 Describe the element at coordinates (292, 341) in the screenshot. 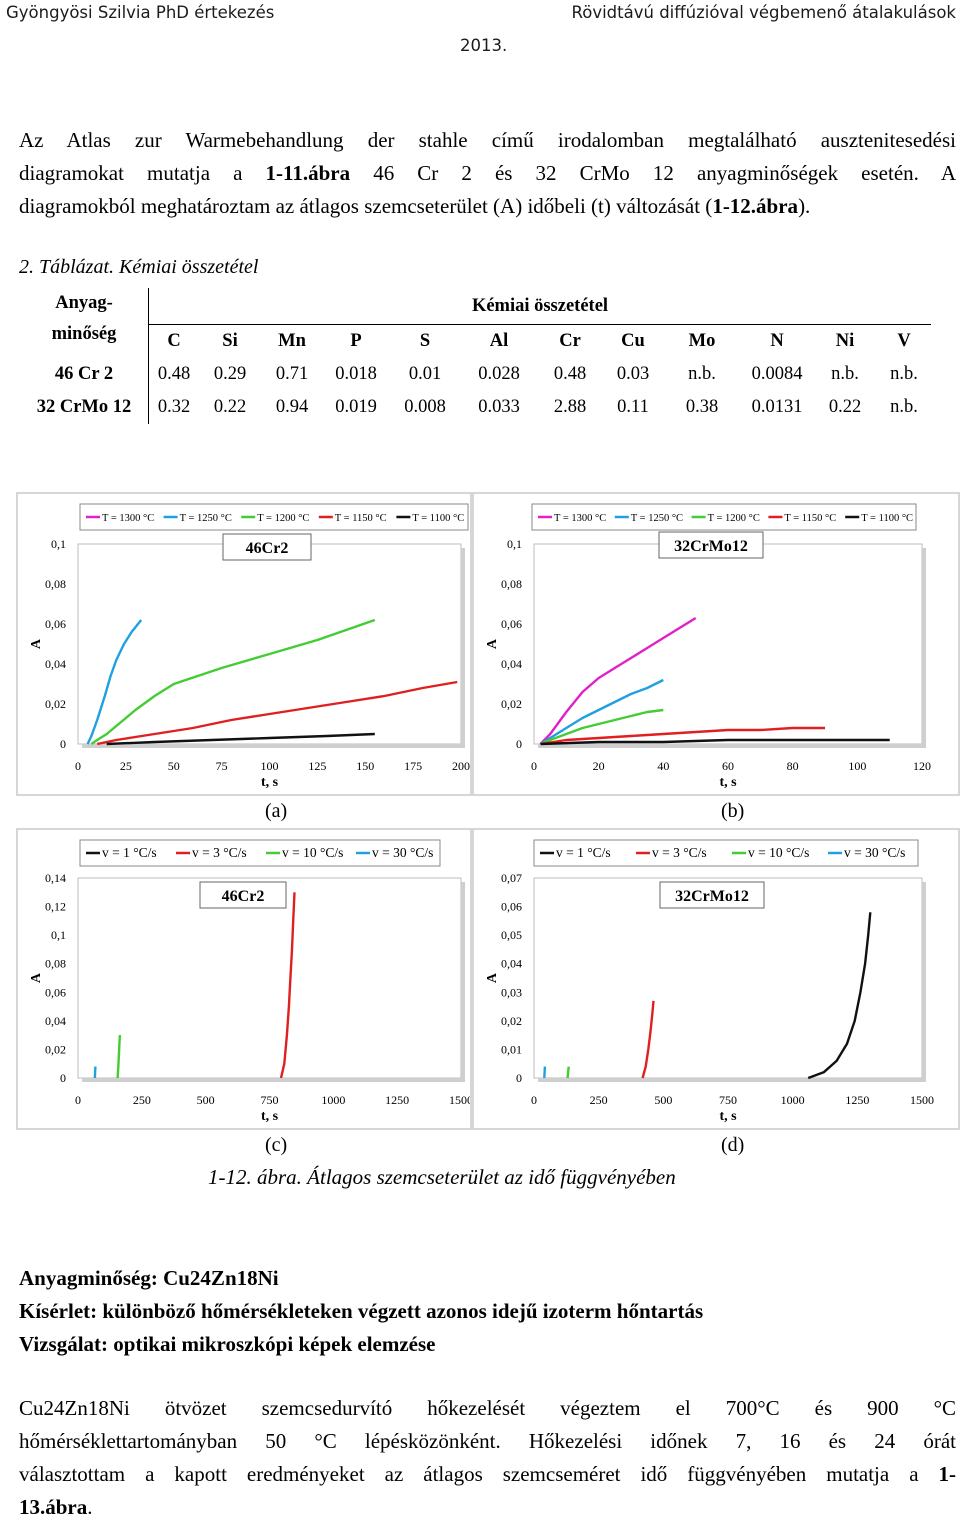

I see `element-header: Mn` at that location.